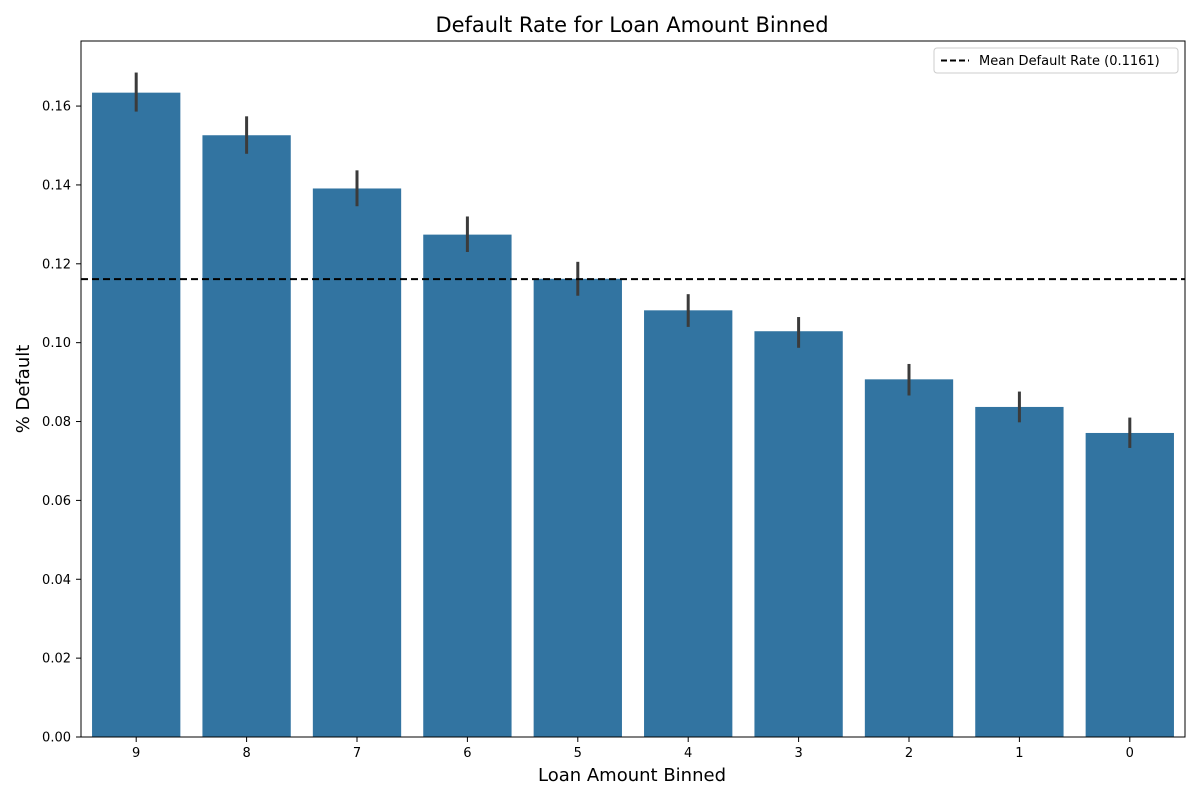  Describe the element at coordinates (56, 422) in the screenshot. I see `y-tick-label: 0.08` at that location.